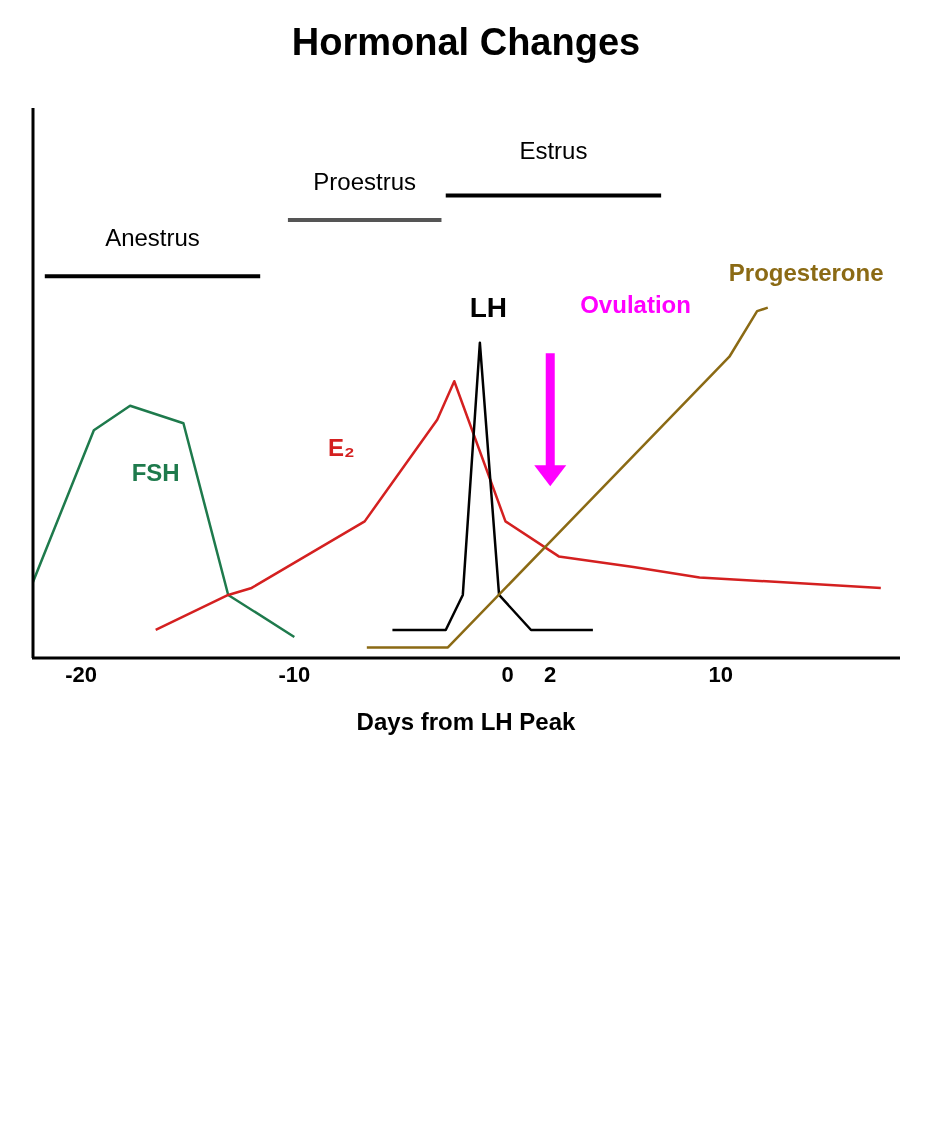  I want to click on x-axis-title: Days from LH Peak, so click(466, 721).